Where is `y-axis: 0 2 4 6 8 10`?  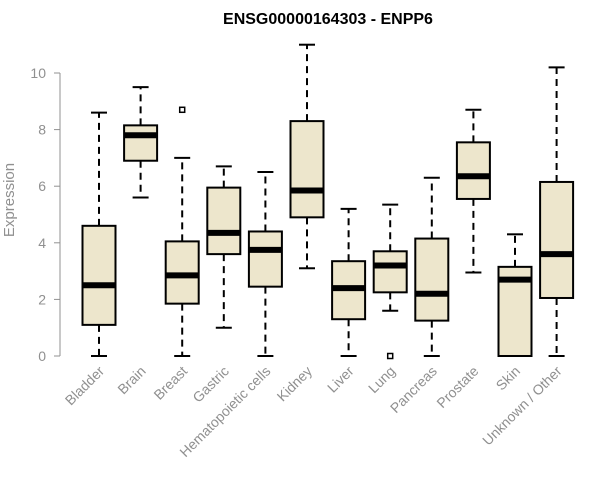 y-axis: 0 2 4 6 8 10 is located at coordinates (45, 214).